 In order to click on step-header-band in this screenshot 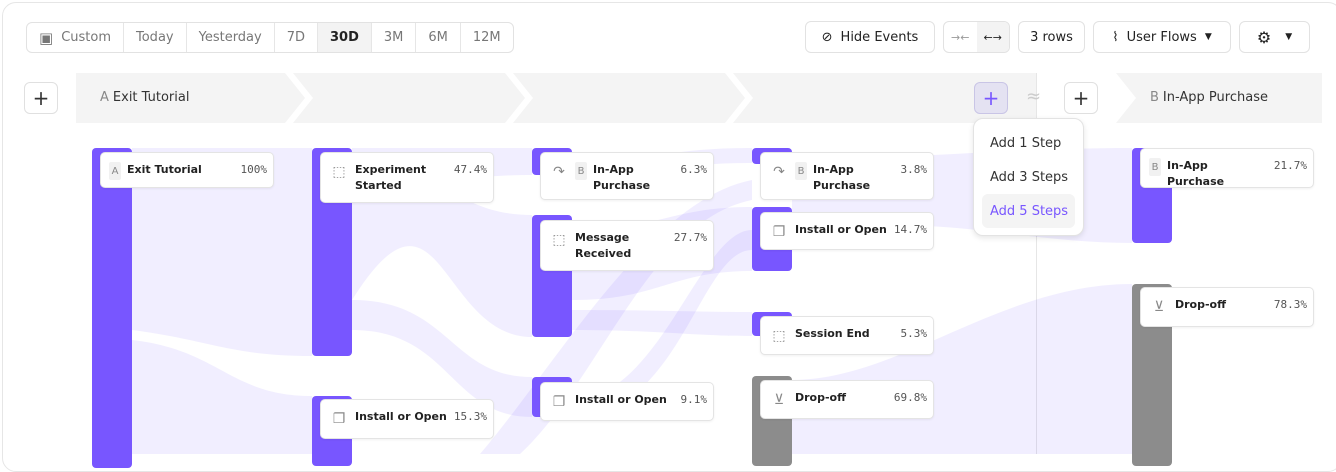, I will do `click(699, 98)`.